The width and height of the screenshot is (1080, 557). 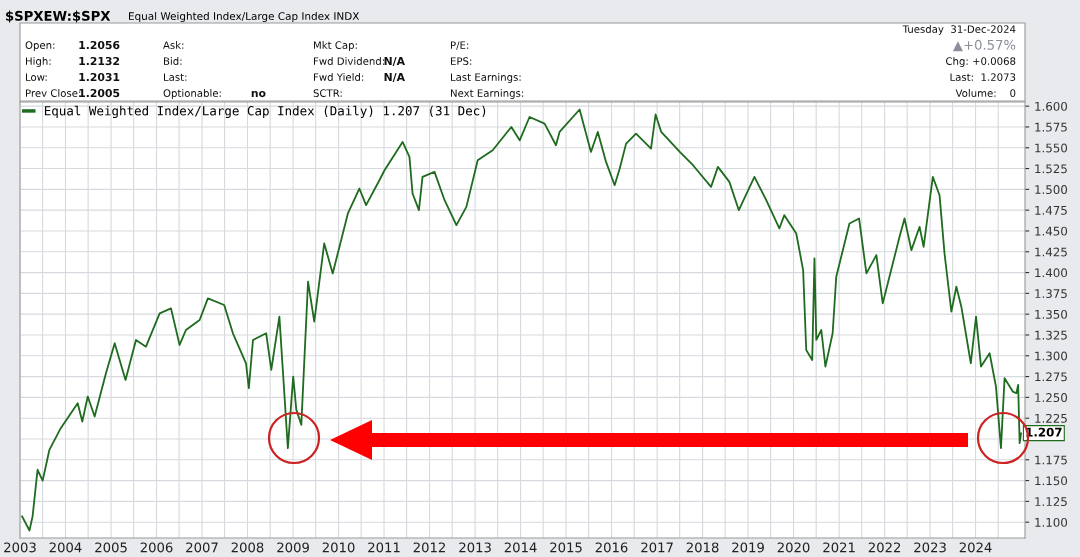 What do you see at coordinates (338, 77) in the screenshot?
I see `text: Fwd Yield:` at bounding box center [338, 77].